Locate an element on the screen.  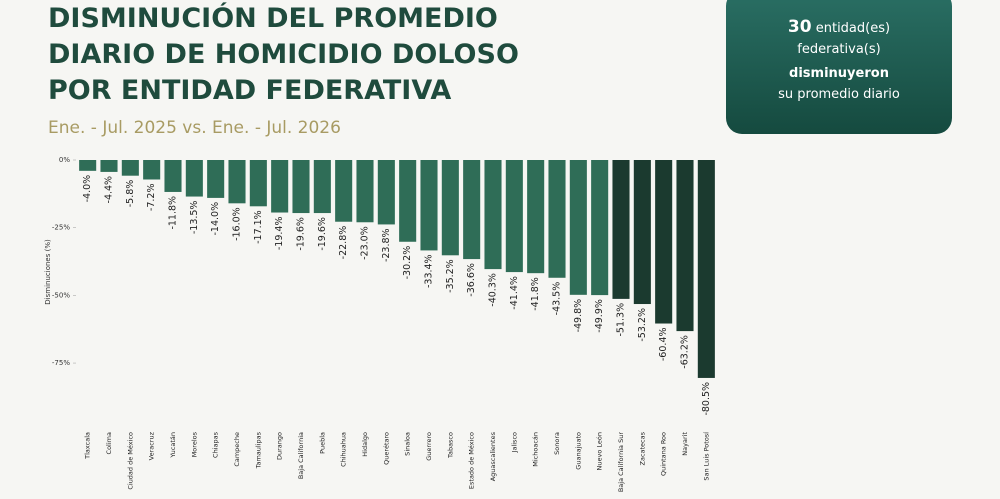
x-tick-label: Nuevo León is located at coordinates (600, 451).